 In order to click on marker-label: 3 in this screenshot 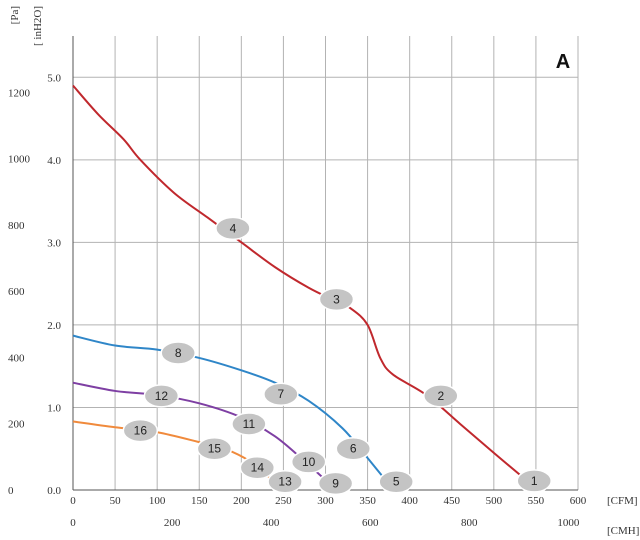, I will do `click(336, 299)`.